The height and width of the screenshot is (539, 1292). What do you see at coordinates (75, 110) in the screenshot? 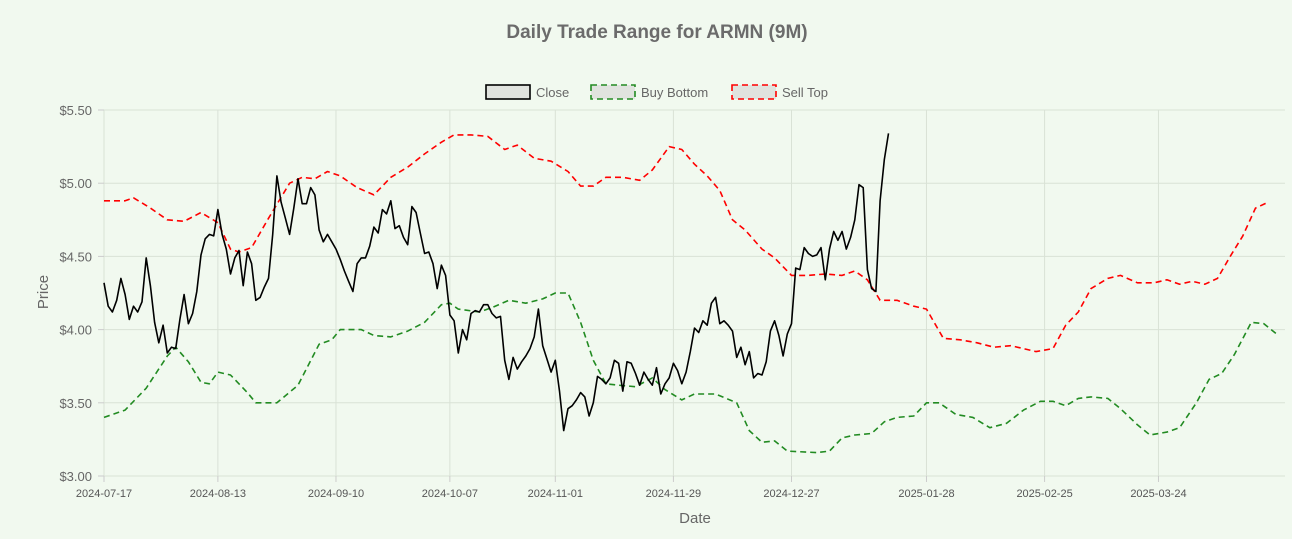
I see `y-tick-label: $5.50` at bounding box center [75, 110].